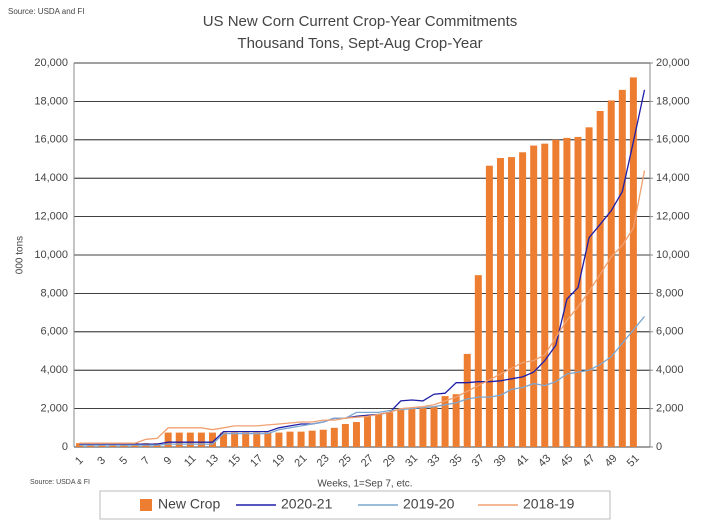 The image size is (701, 523). I want to click on x-tick-label: 15, so click(234, 460).